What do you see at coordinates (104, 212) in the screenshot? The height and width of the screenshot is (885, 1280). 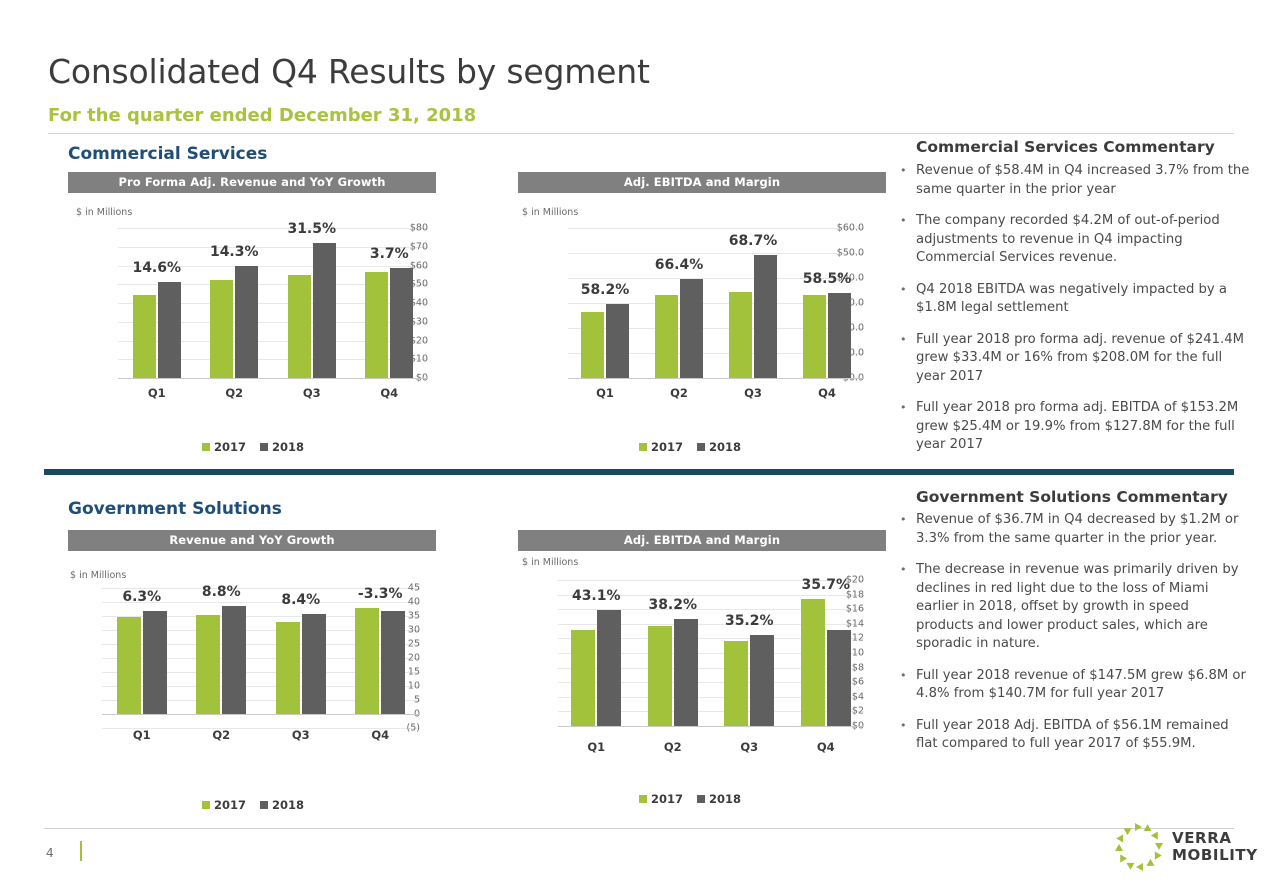 I see `units-label-cs-revenue: $ in Millions` at bounding box center [104, 212].